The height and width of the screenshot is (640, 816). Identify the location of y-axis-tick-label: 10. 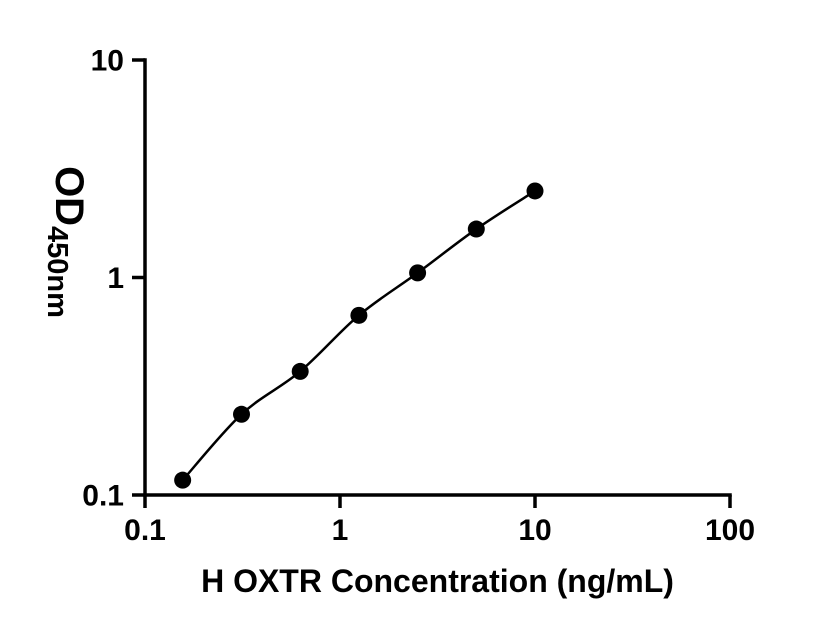
(107, 61).